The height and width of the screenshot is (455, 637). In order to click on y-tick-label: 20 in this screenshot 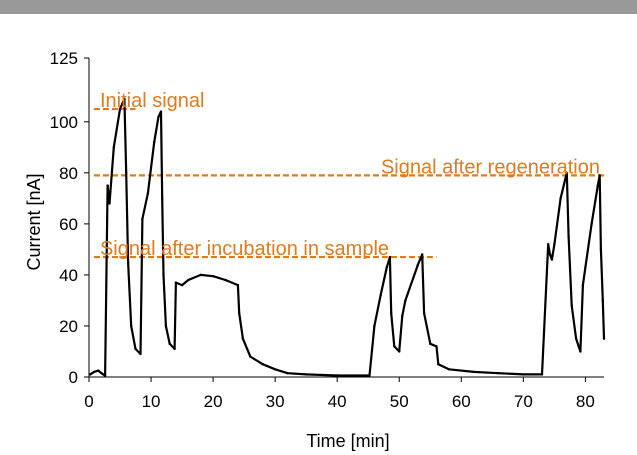, I will do `click(68, 326)`.